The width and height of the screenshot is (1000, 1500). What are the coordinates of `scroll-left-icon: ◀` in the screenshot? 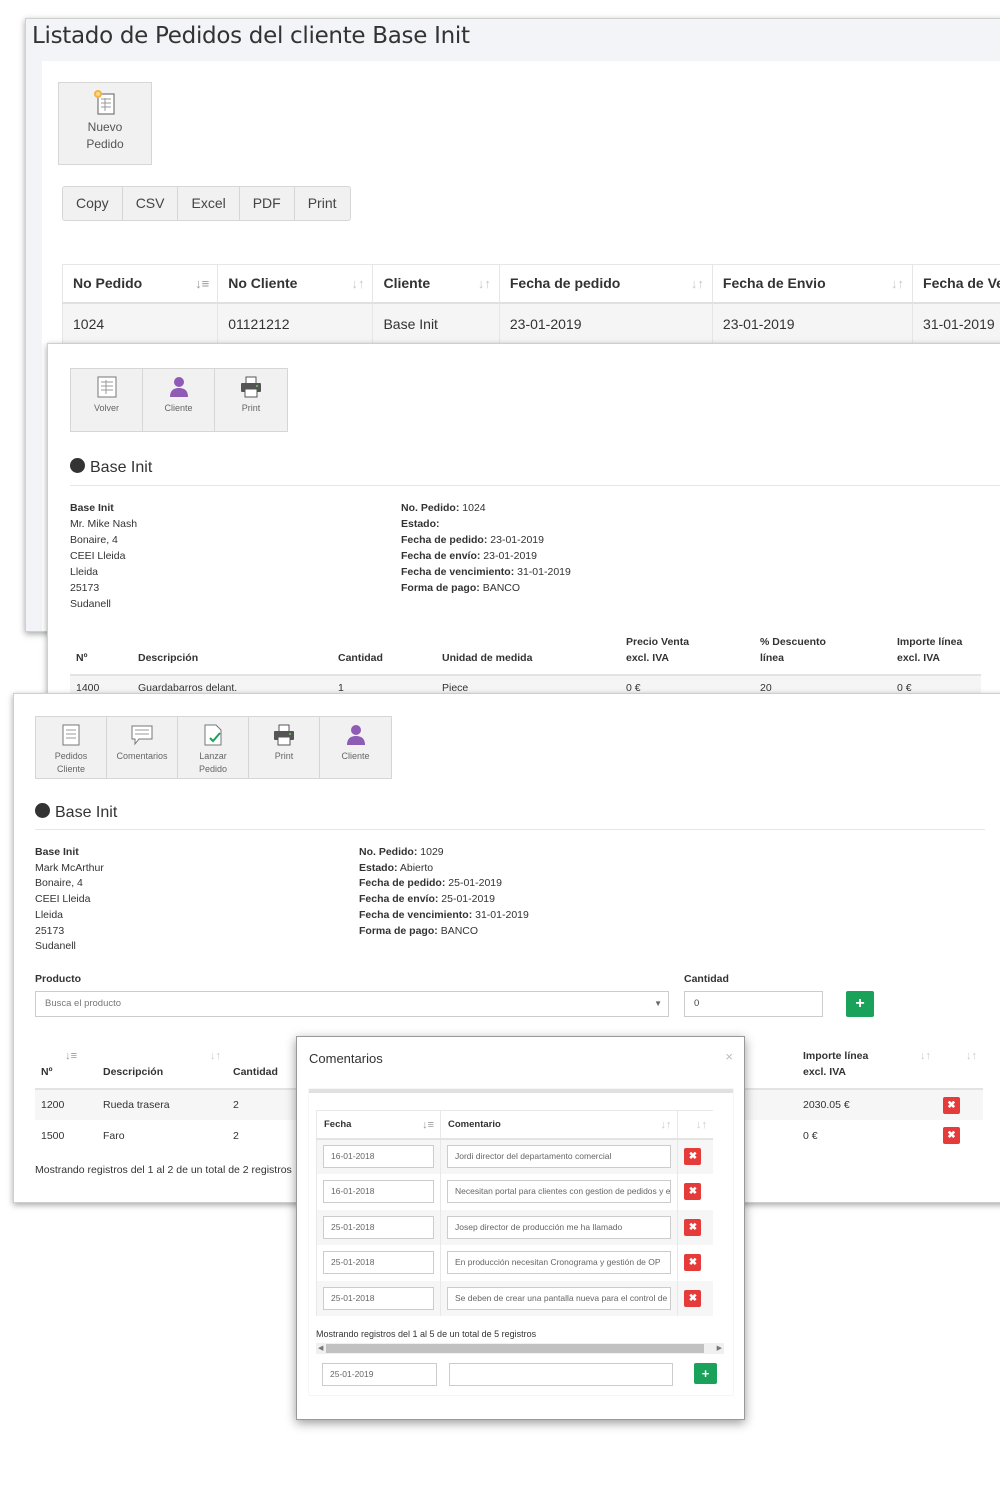 It's located at (321, 1348).